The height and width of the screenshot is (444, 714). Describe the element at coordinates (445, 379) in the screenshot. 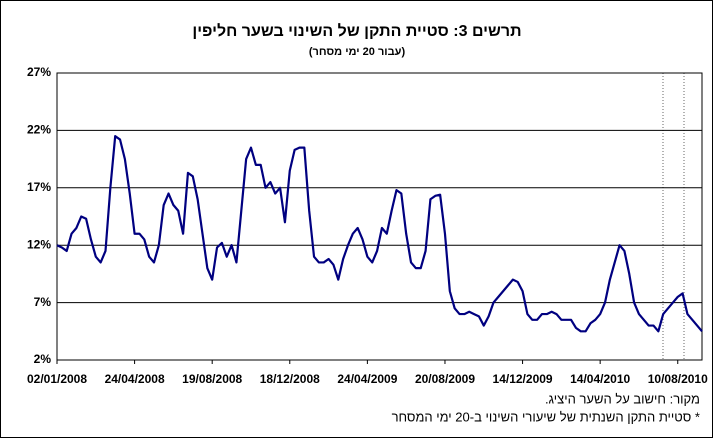

I see `x-tick-label: 20/08/2009` at that location.